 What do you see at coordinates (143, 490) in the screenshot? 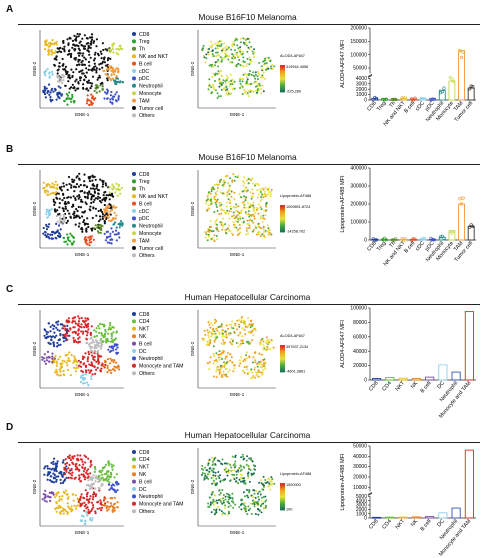
I see `legend-label: DC` at bounding box center [143, 490].